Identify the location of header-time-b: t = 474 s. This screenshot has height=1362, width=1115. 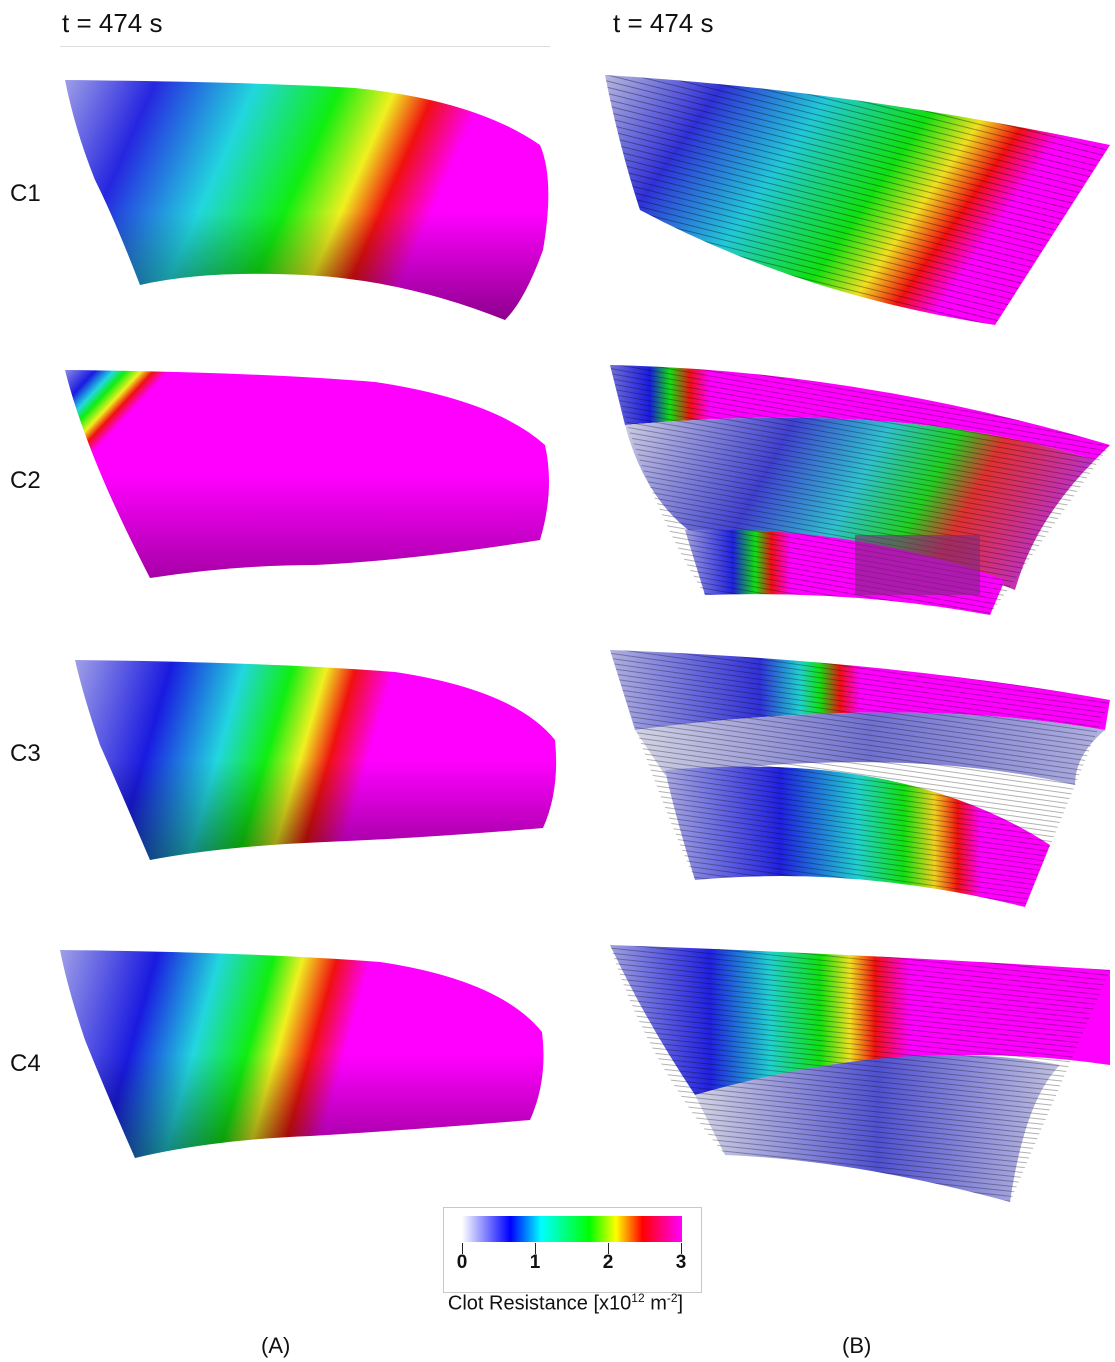
(663, 23).